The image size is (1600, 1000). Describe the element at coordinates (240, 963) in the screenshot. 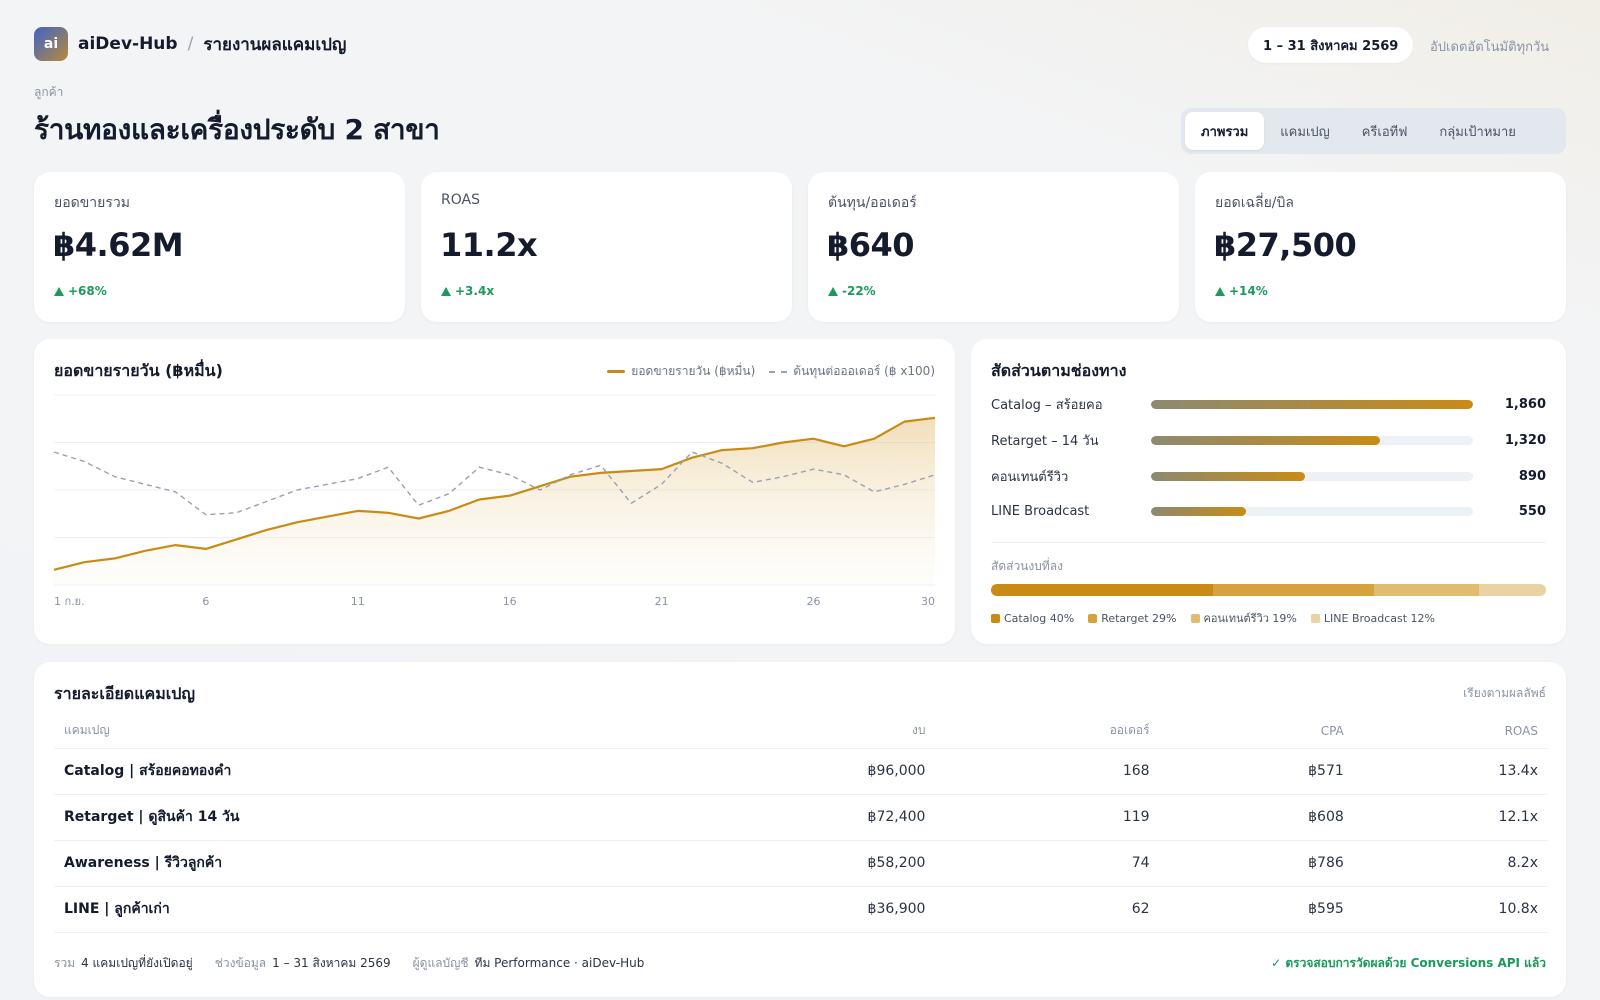

I see `footer-range-label: ช่วงข้อมูล` at that location.